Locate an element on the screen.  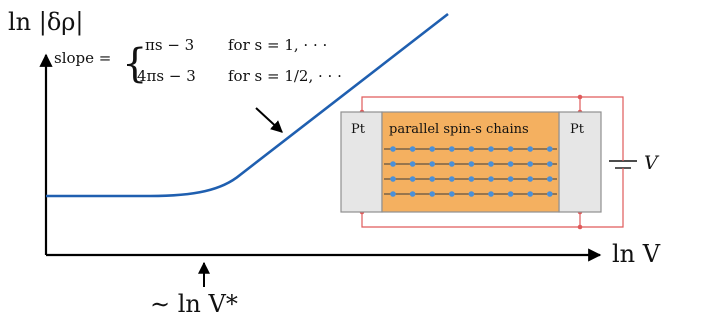
slope-case1-cond: for s = 1, · · · is located at coordinates (277, 45).